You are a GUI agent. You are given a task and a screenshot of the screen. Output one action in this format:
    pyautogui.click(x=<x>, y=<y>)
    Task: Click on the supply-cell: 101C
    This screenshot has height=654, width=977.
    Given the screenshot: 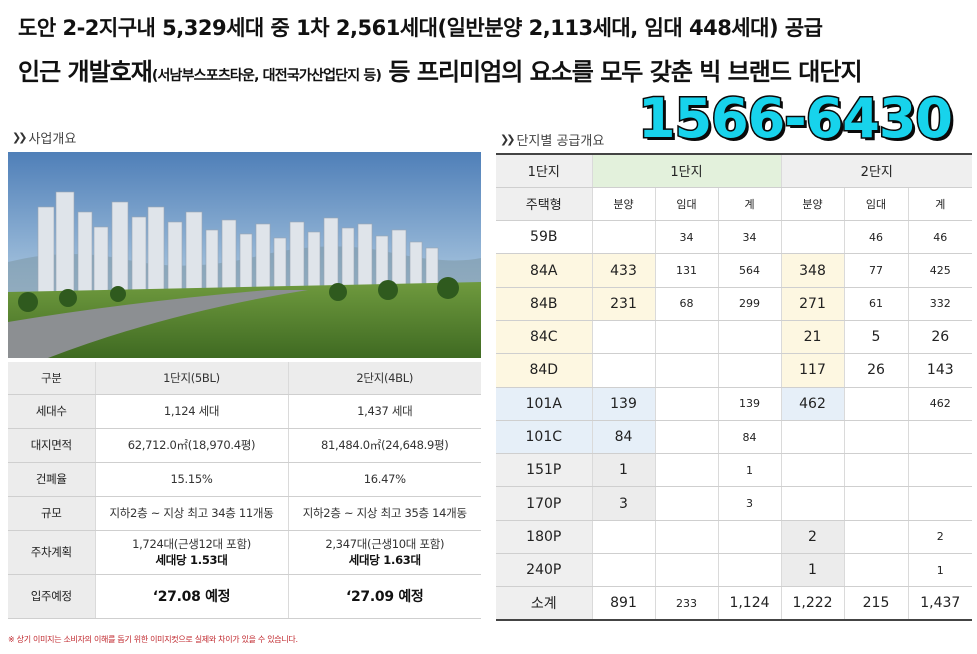 What is the action you would take?
    pyautogui.click(x=544, y=437)
    